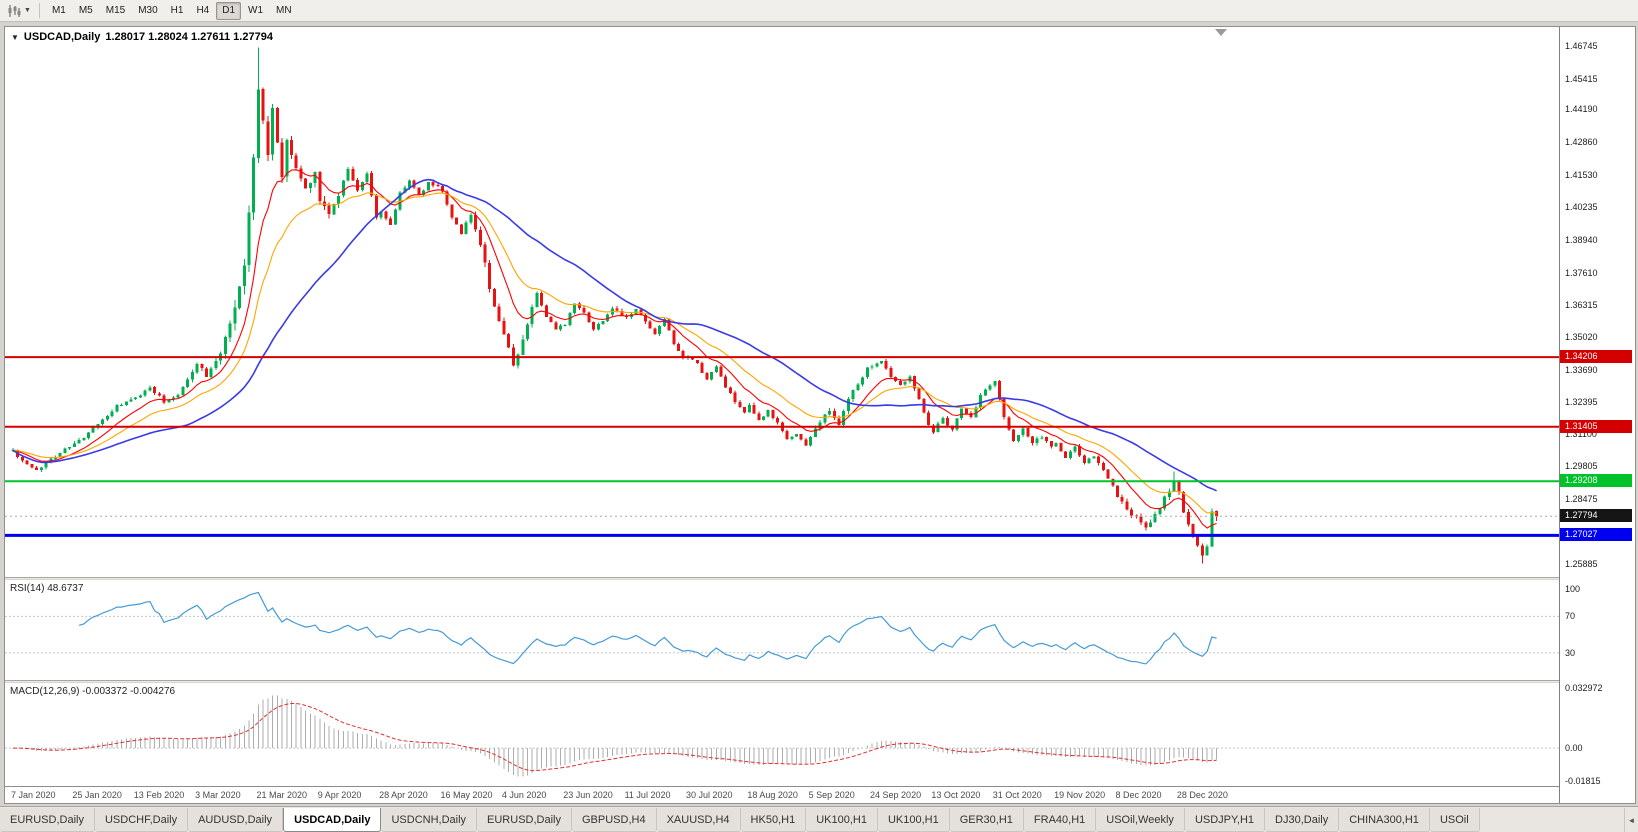 Image resolution: width=1638 pixels, height=832 pixels. Describe the element at coordinates (1584, 688) in the screenshot. I see `macd-axis-label: 0.032972` at that location.